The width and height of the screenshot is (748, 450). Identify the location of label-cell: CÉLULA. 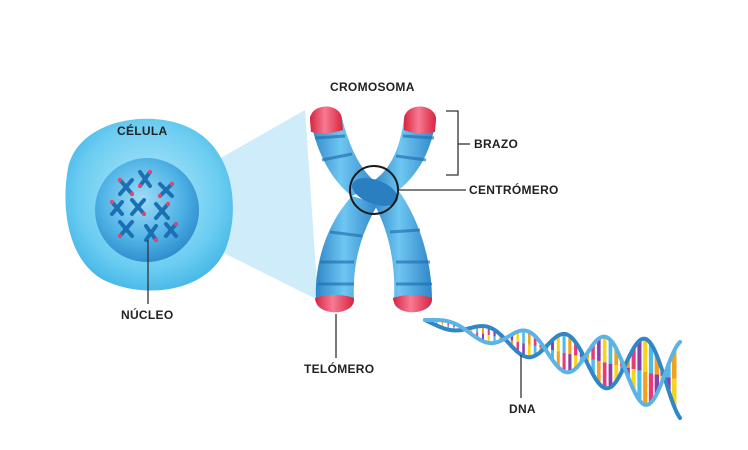
(142, 131).